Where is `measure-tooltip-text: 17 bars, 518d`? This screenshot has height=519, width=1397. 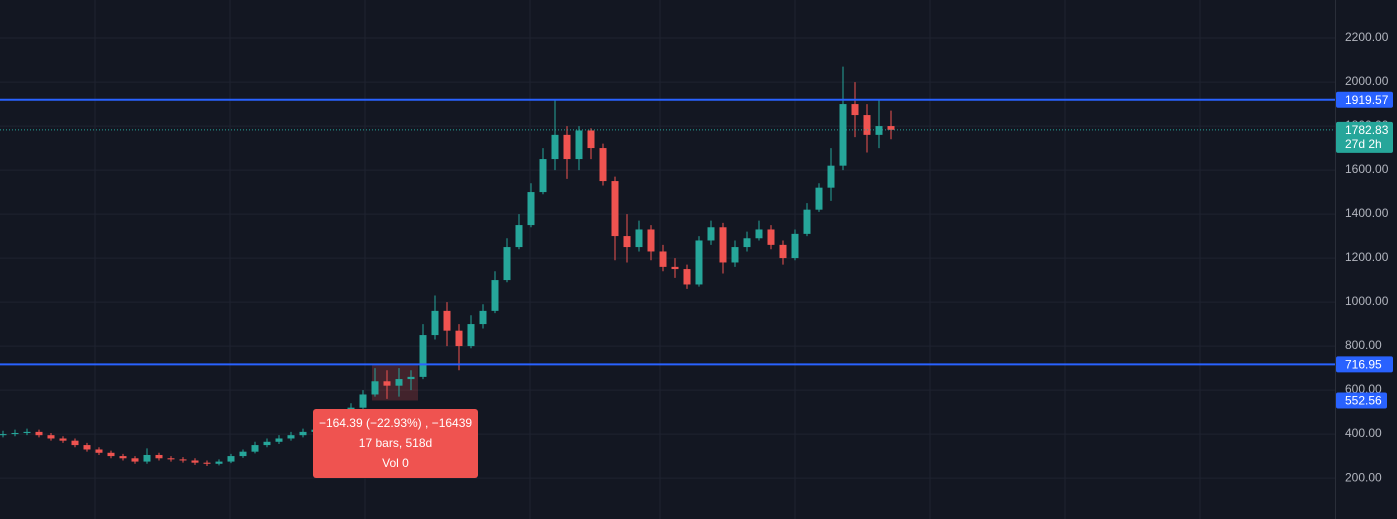 measure-tooltip-text: 17 bars, 518d is located at coordinates (395, 443).